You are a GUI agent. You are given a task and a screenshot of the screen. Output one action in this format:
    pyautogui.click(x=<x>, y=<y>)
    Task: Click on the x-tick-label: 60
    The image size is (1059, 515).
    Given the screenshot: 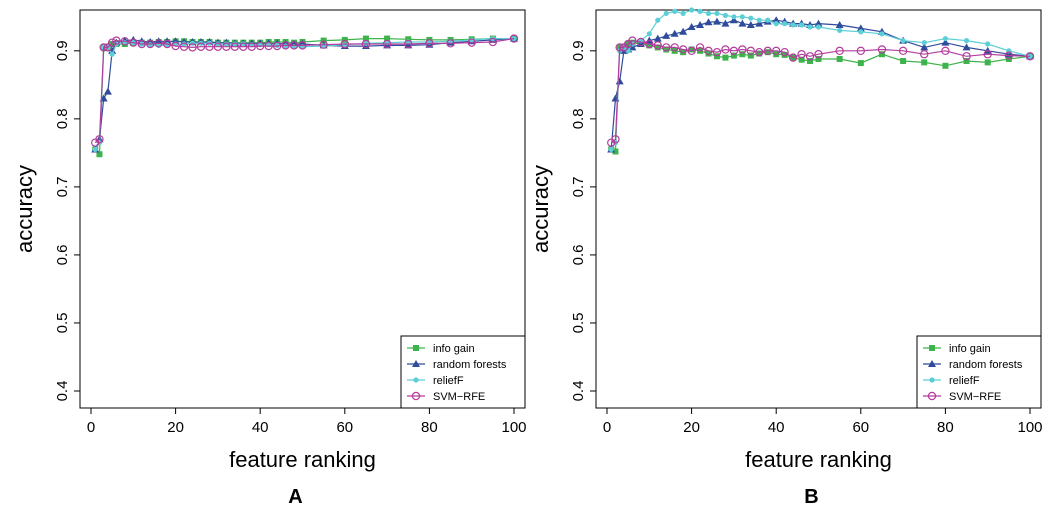 What is the action you would take?
    pyautogui.click(x=344, y=427)
    